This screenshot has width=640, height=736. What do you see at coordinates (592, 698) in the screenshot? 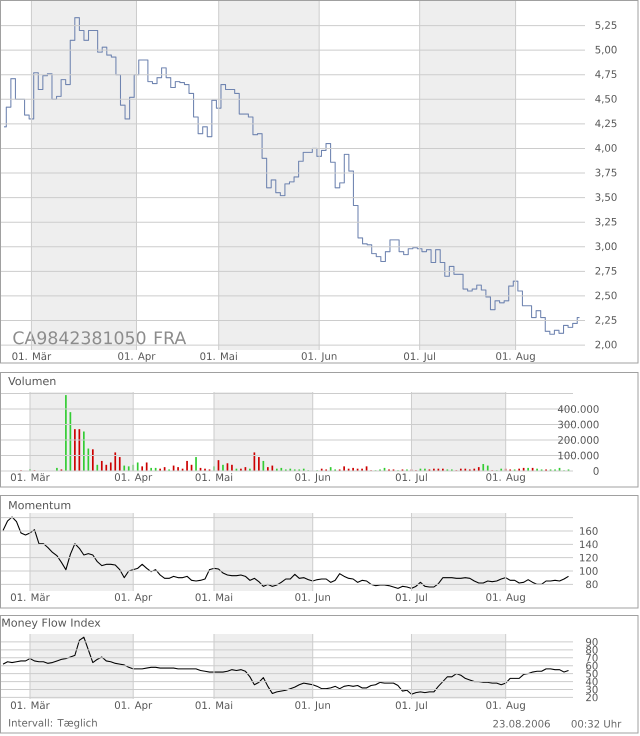
I see `y-tick-label: 20` at bounding box center [592, 698].